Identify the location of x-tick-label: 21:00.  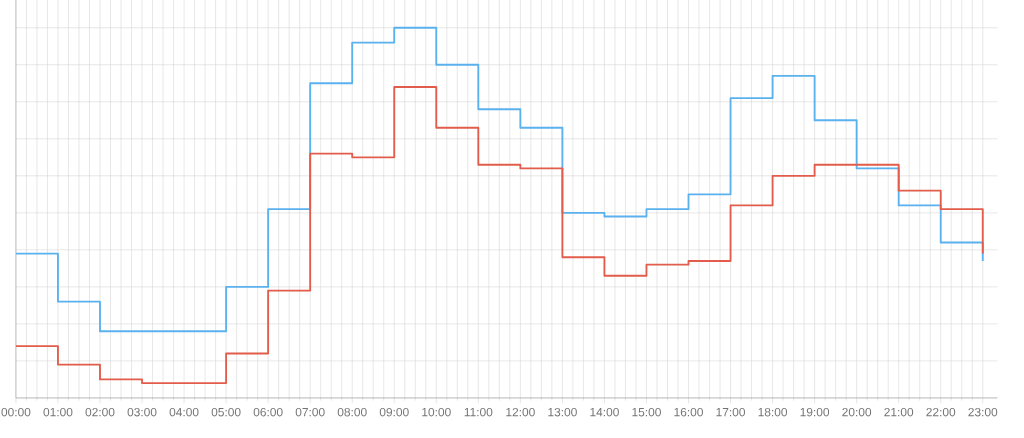
(899, 412).